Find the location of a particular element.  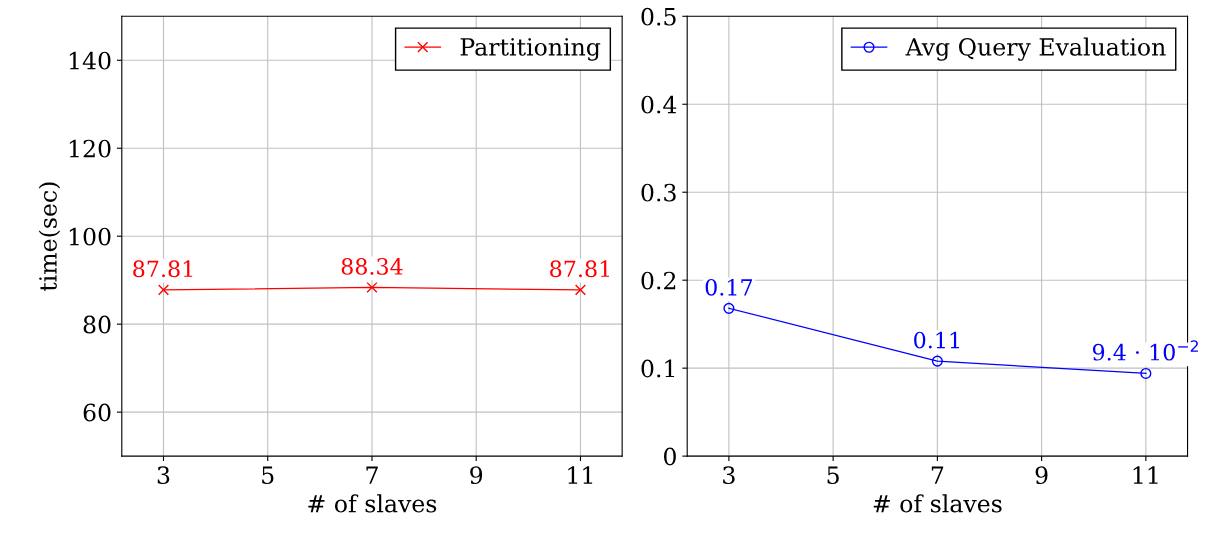

y-tick-label: 80 is located at coordinates (97, 324).